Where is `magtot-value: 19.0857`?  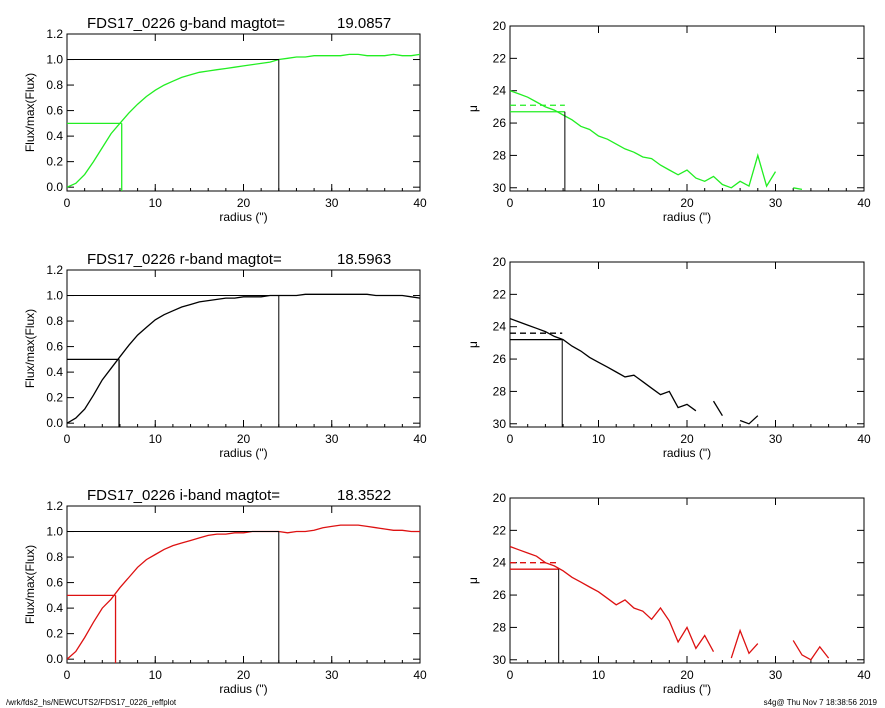 magtot-value: 19.0857 is located at coordinates (364, 23).